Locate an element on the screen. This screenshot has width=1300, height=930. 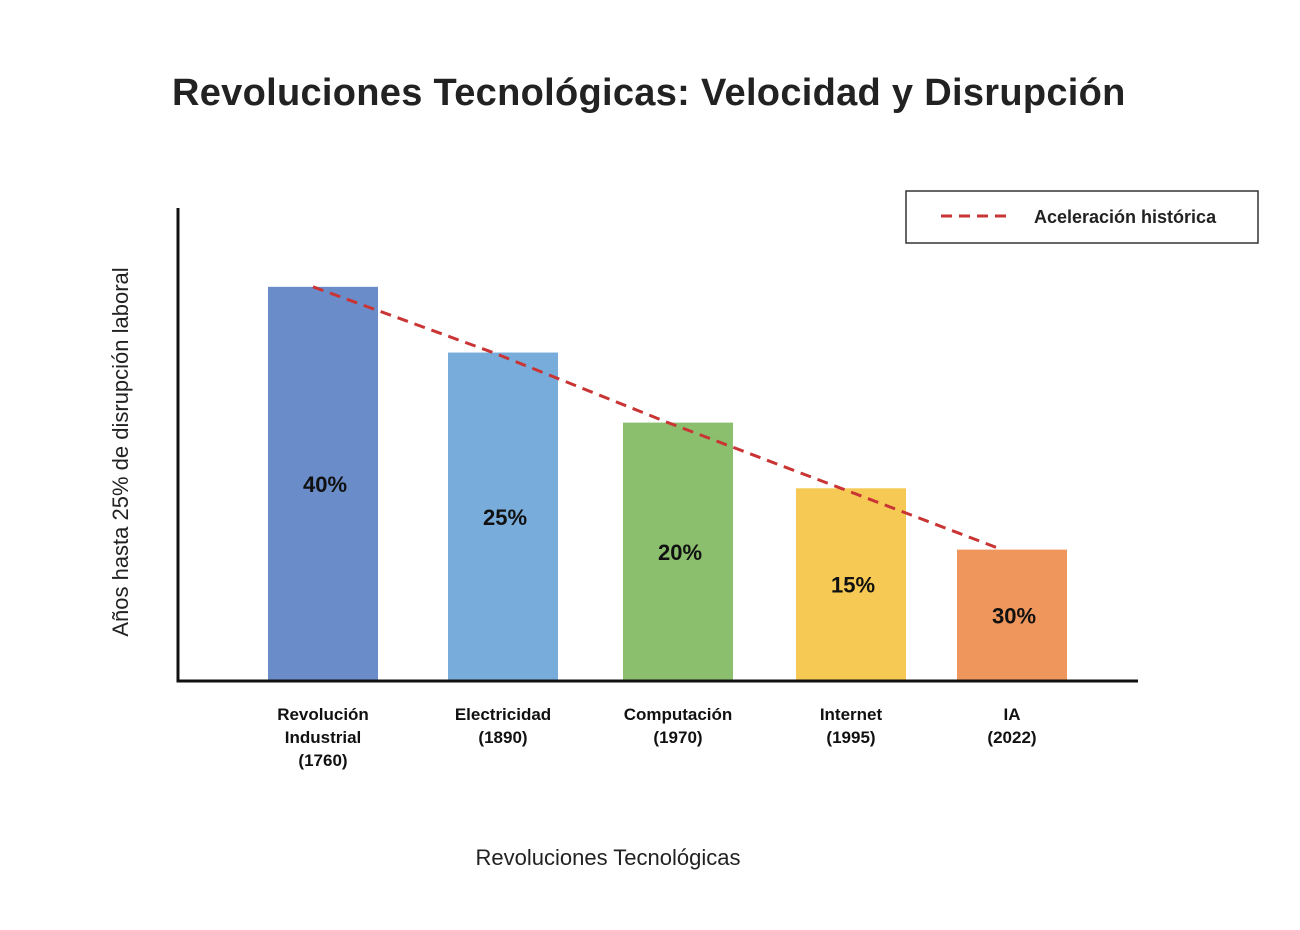
x-tick-label-2: Computación (1970) is located at coordinates (678, 726).